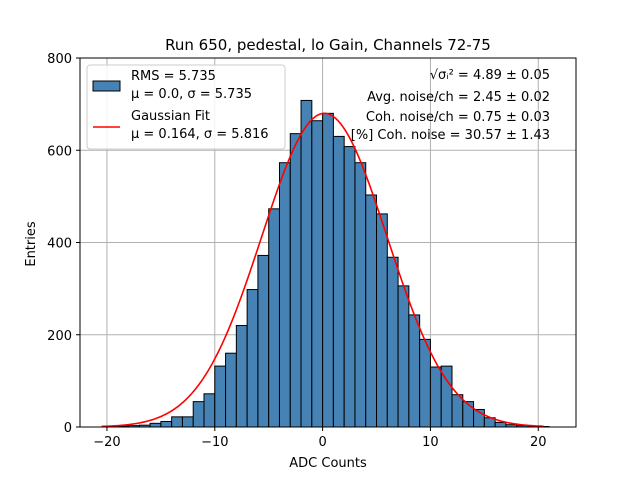 The width and height of the screenshot is (640, 480). I want to click on x-tick-label: −10, so click(214, 442).